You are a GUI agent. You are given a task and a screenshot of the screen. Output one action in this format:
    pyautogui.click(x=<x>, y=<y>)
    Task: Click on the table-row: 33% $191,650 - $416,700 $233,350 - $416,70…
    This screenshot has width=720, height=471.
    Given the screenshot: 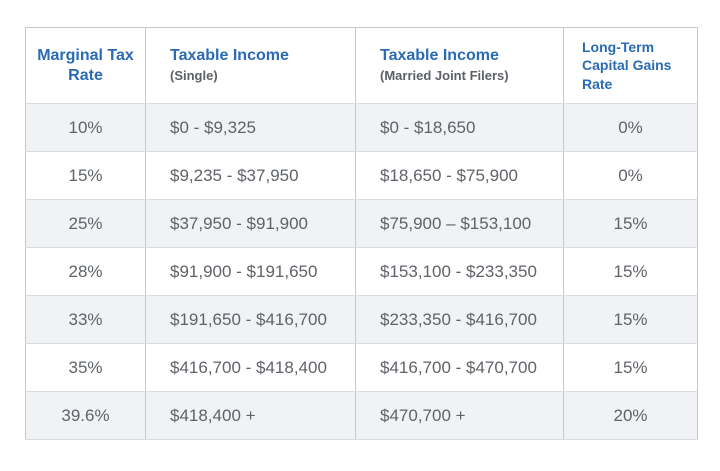 What is the action you would take?
    pyautogui.click(x=361, y=319)
    